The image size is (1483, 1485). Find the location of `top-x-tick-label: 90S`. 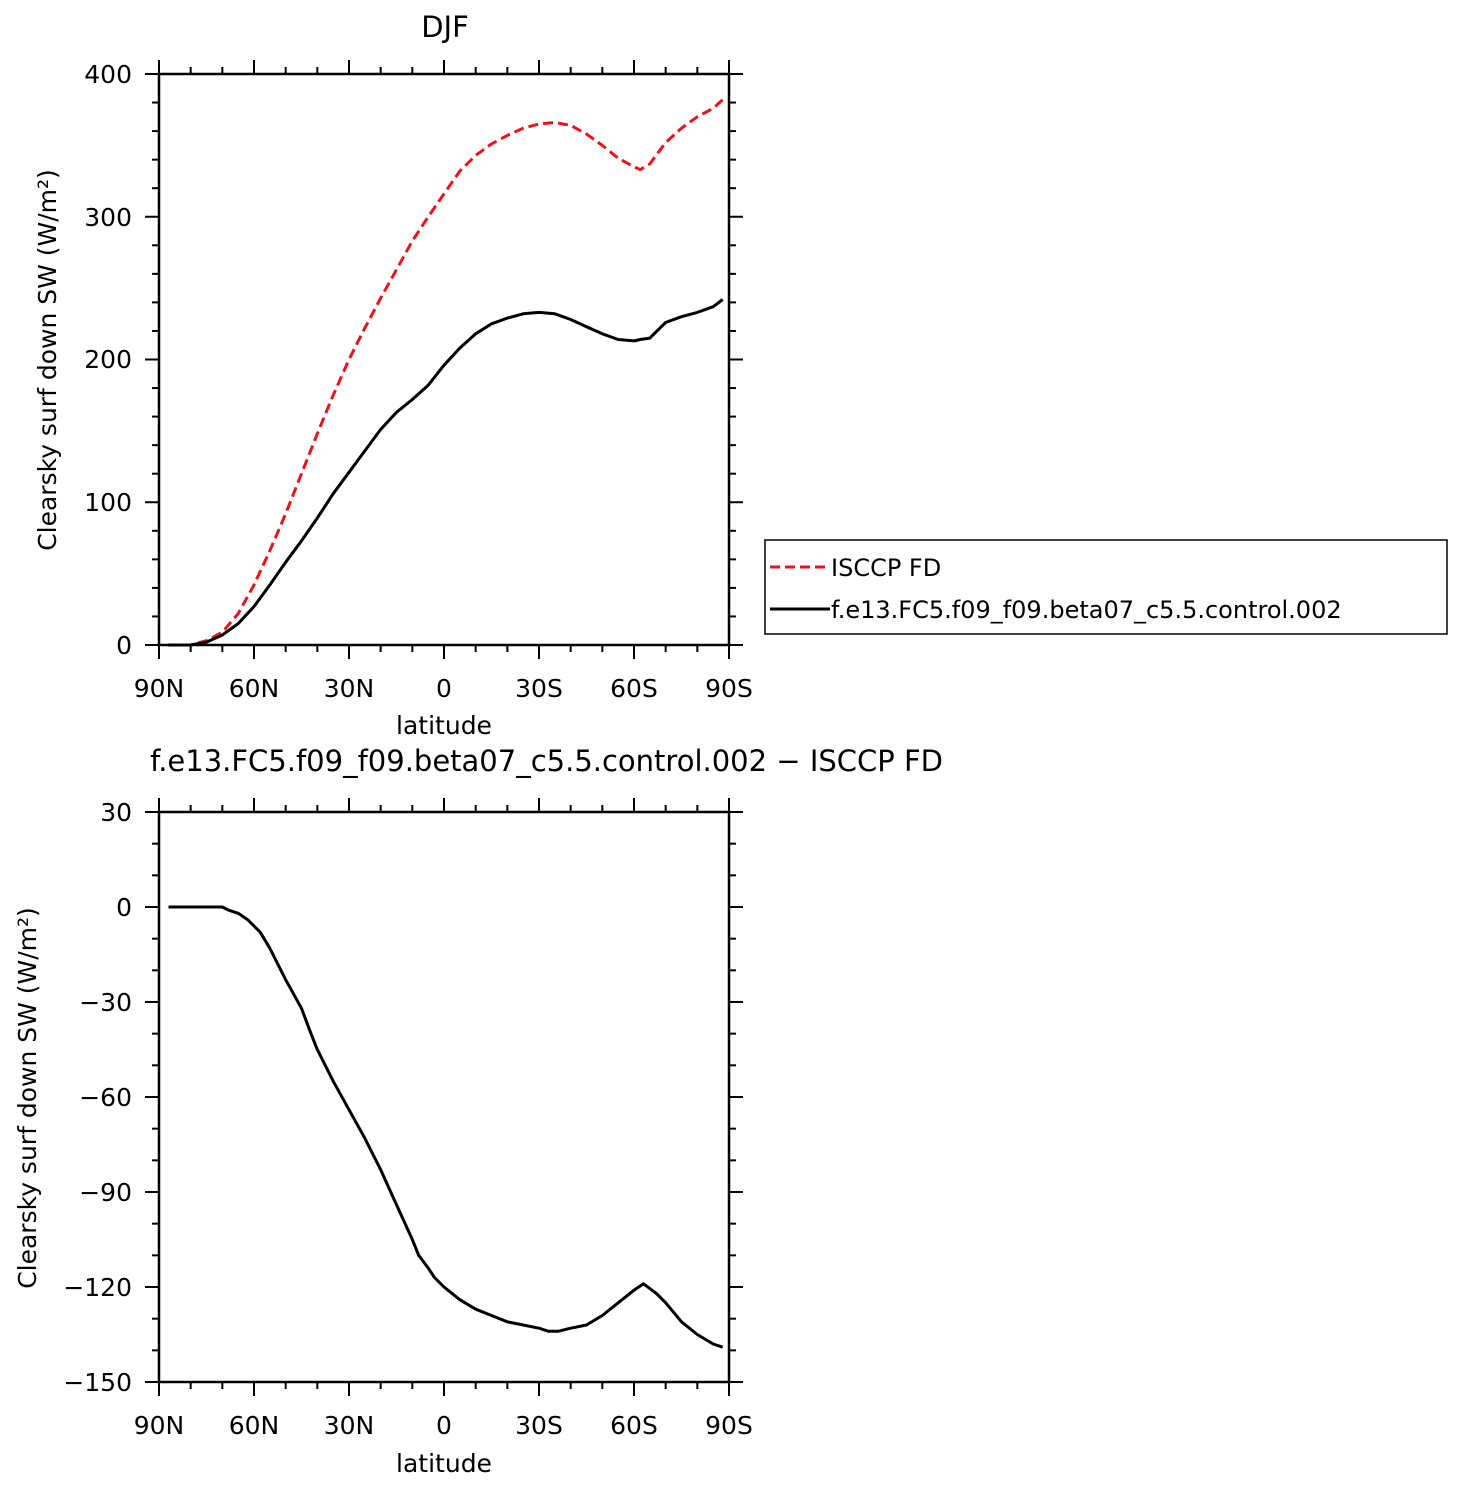

top-x-tick-label: 90S is located at coordinates (729, 688).